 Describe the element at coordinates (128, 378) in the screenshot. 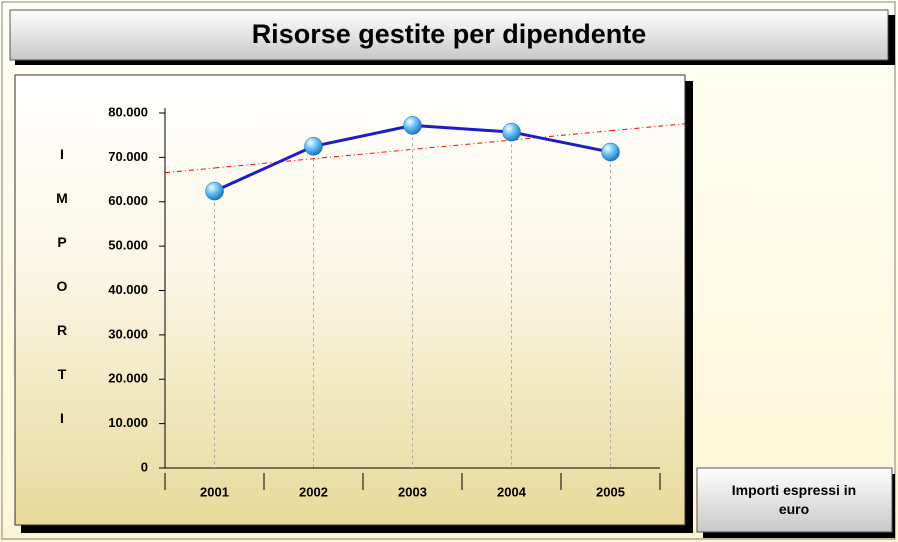

I see `y-tick-label: 20.000` at that location.